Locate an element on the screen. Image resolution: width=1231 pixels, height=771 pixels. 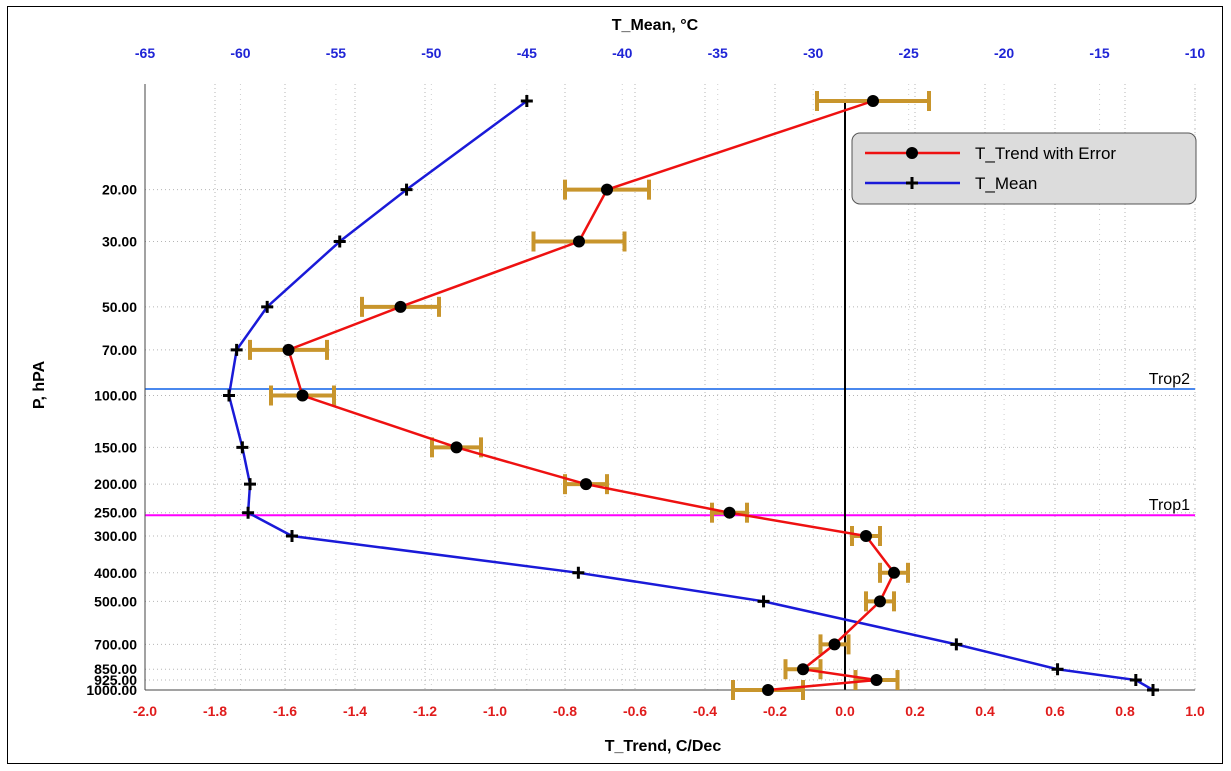
y-tick-label: 1000.00 is located at coordinates (111, 690).